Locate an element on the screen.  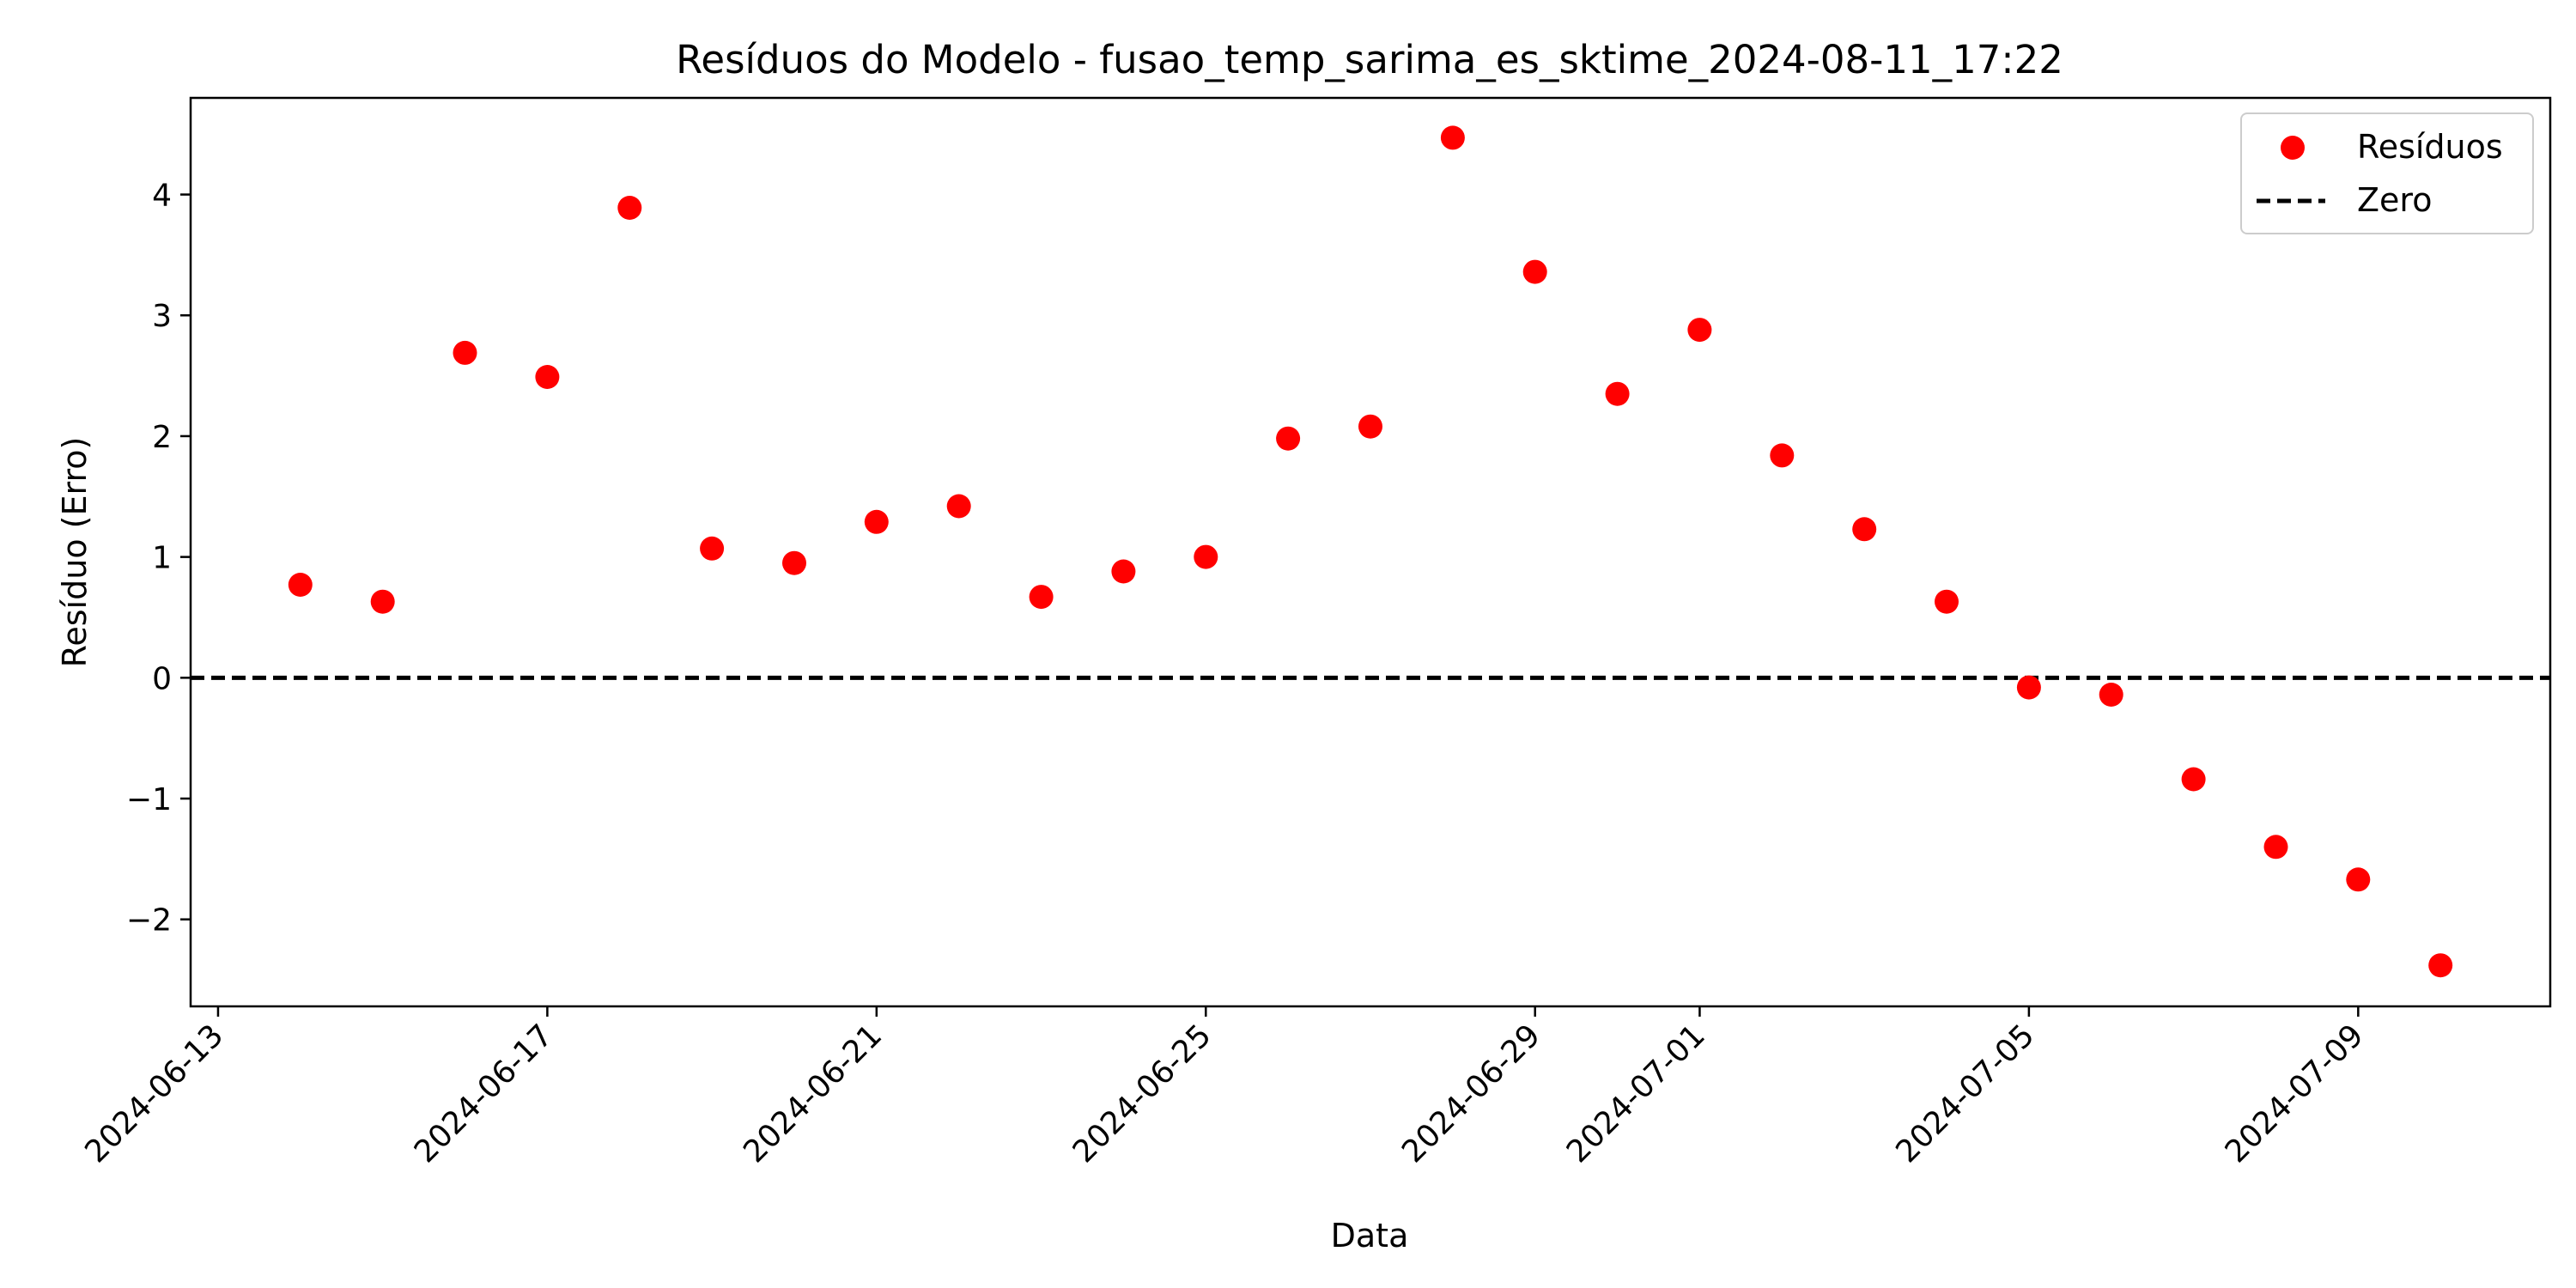
legend-marker-residuos is located at coordinates (2293, 148).